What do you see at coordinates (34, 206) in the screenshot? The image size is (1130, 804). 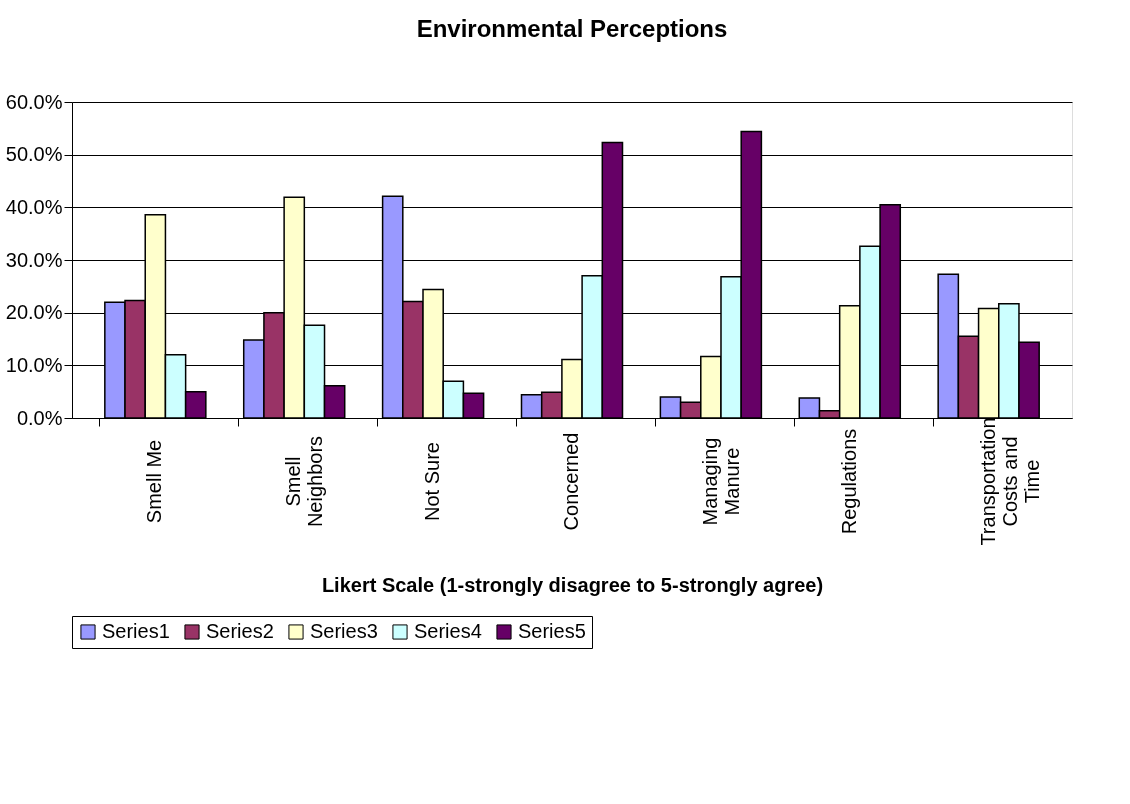 I see `y-tick-label: 40.0%` at bounding box center [34, 206].